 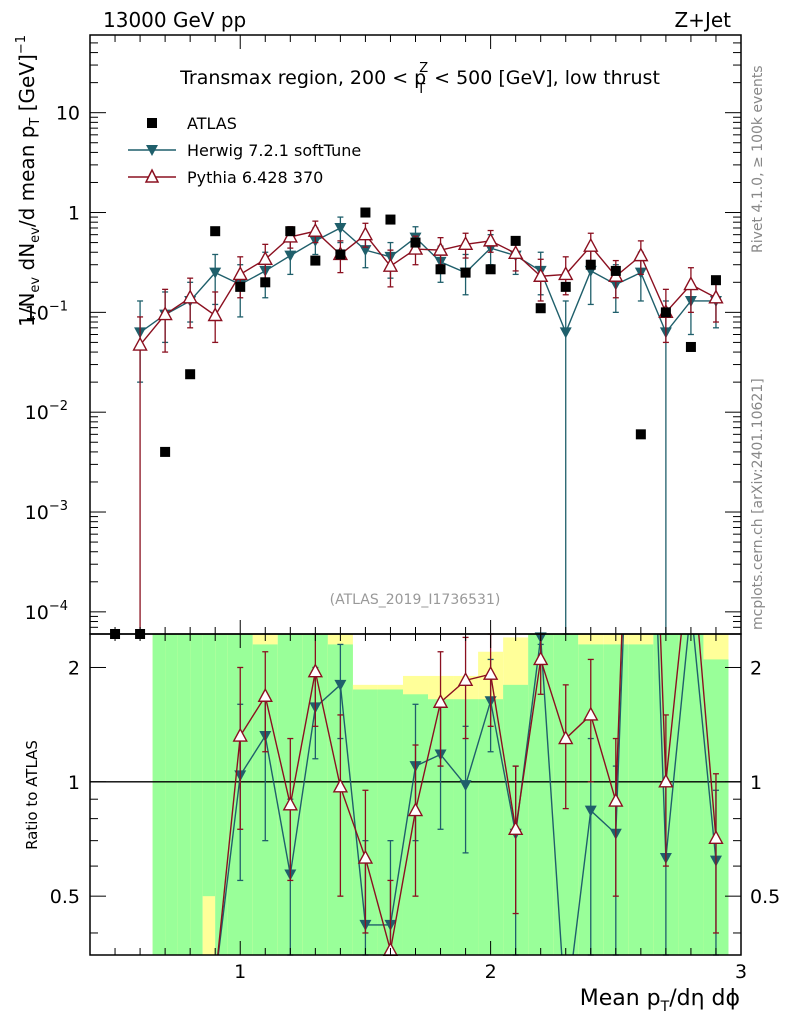 I want to click on ratio-tick-label: 1, so click(x=74, y=783).